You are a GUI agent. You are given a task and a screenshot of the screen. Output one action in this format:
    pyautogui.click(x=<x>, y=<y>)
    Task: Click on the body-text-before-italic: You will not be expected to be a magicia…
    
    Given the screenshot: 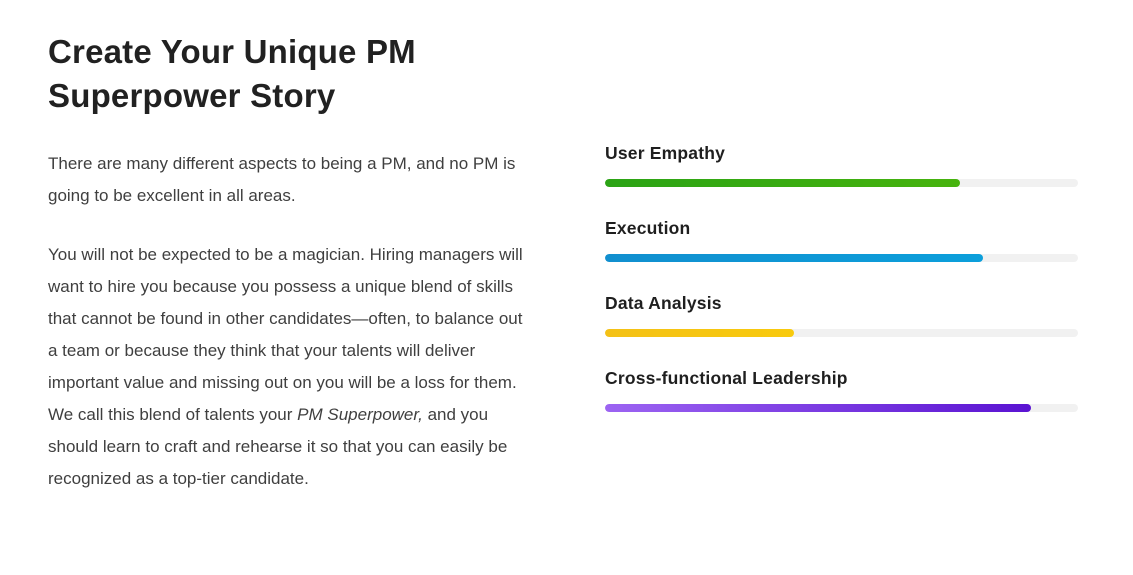 What is the action you would take?
    pyautogui.click(x=285, y=335)
    